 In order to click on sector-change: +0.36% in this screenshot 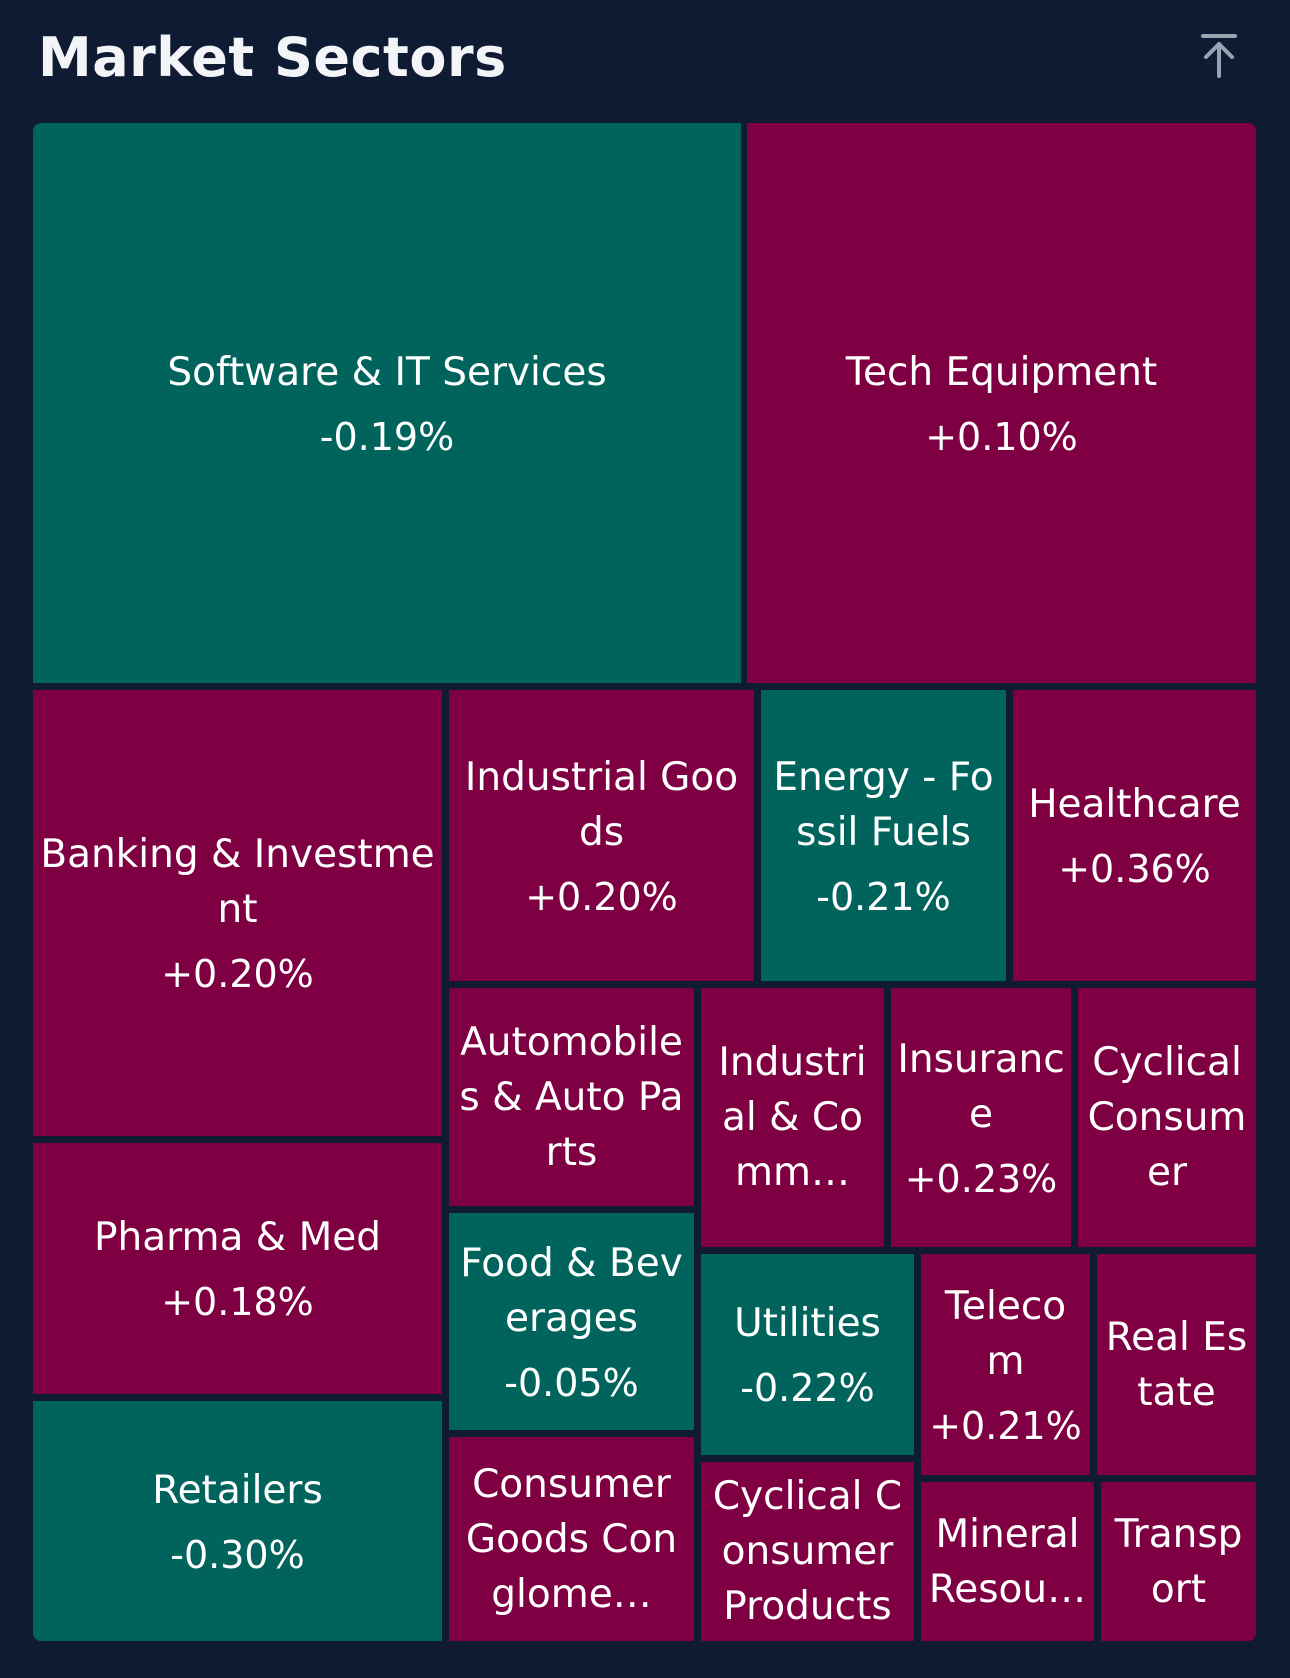, I will do `click(1134, 869)`.